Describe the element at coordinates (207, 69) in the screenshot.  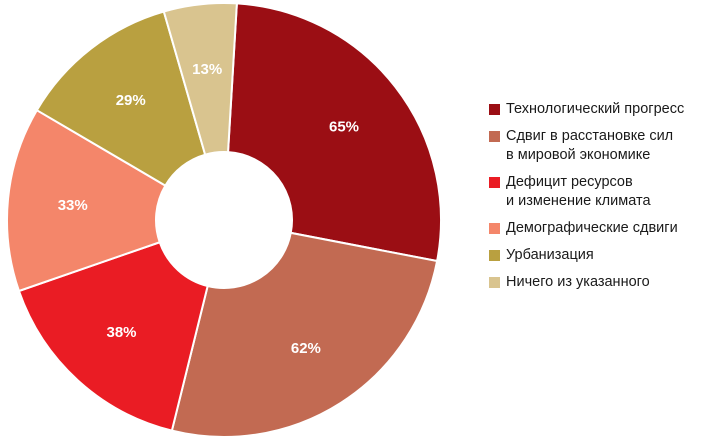
I see `slice-value-label-6: 13%` at that location.